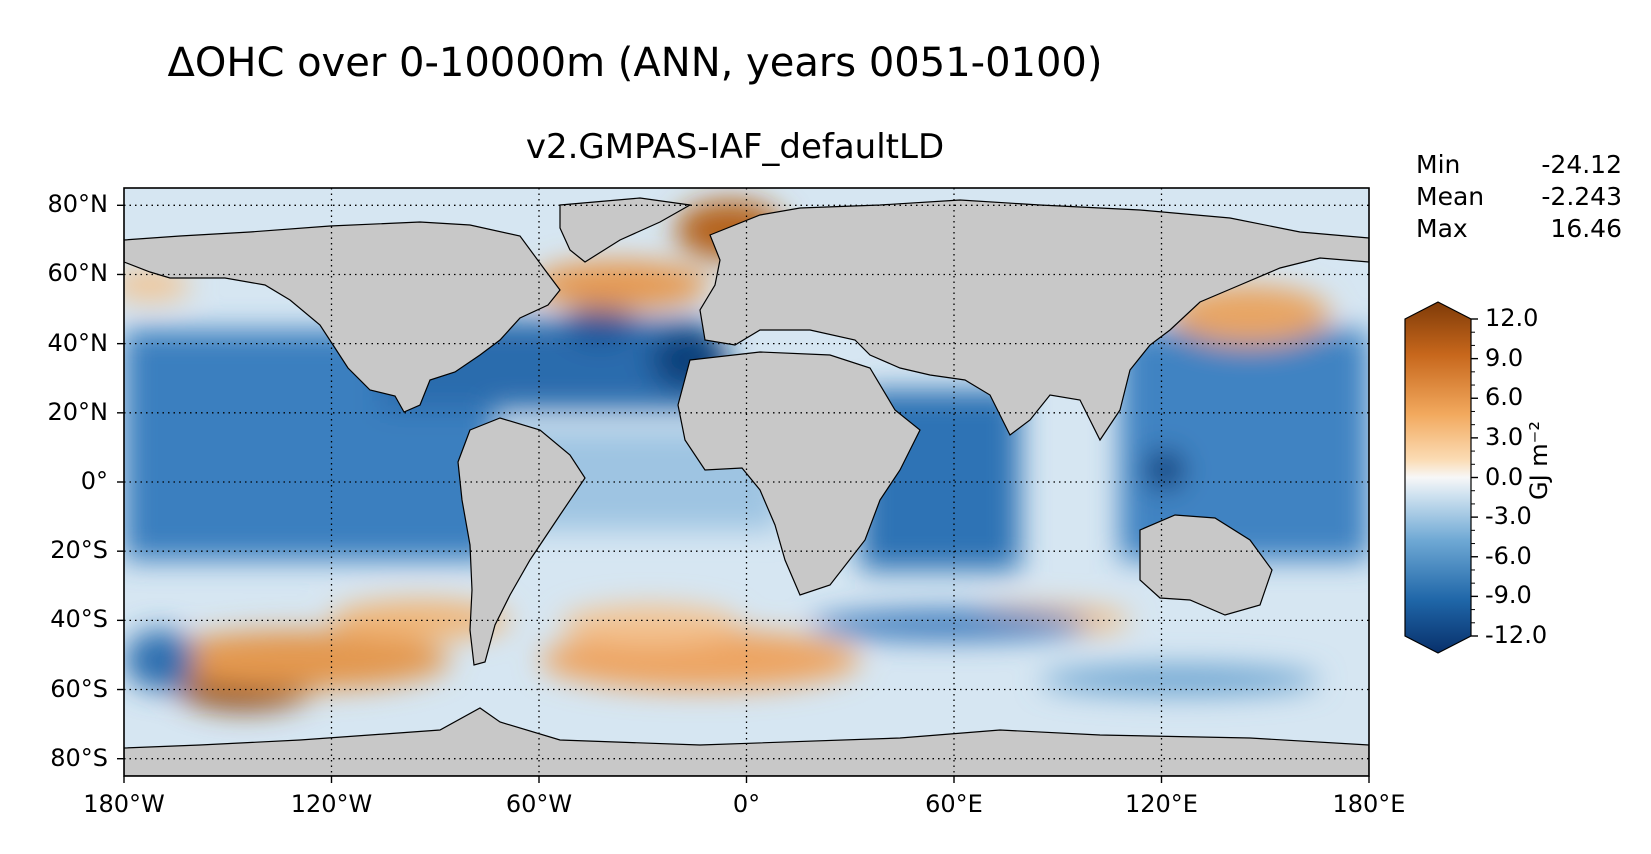 This screenshot has width=1651, height=854. I want to click on stat-mean-value: -2.243, so click(1581, 196).